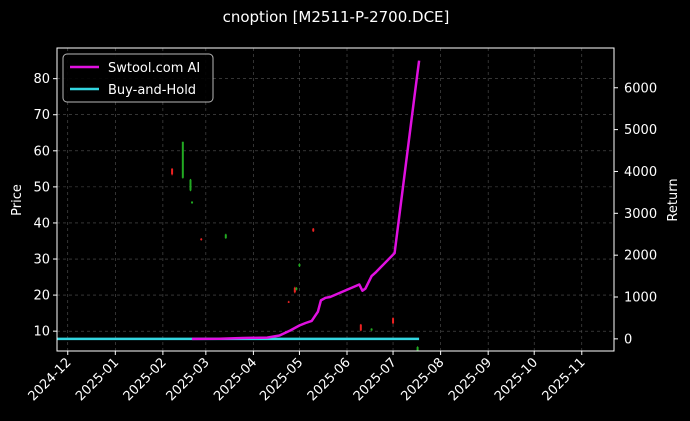 This screenshot has width=690, height=421. I want to click on y-tick-label: 50, so click(41, 187).